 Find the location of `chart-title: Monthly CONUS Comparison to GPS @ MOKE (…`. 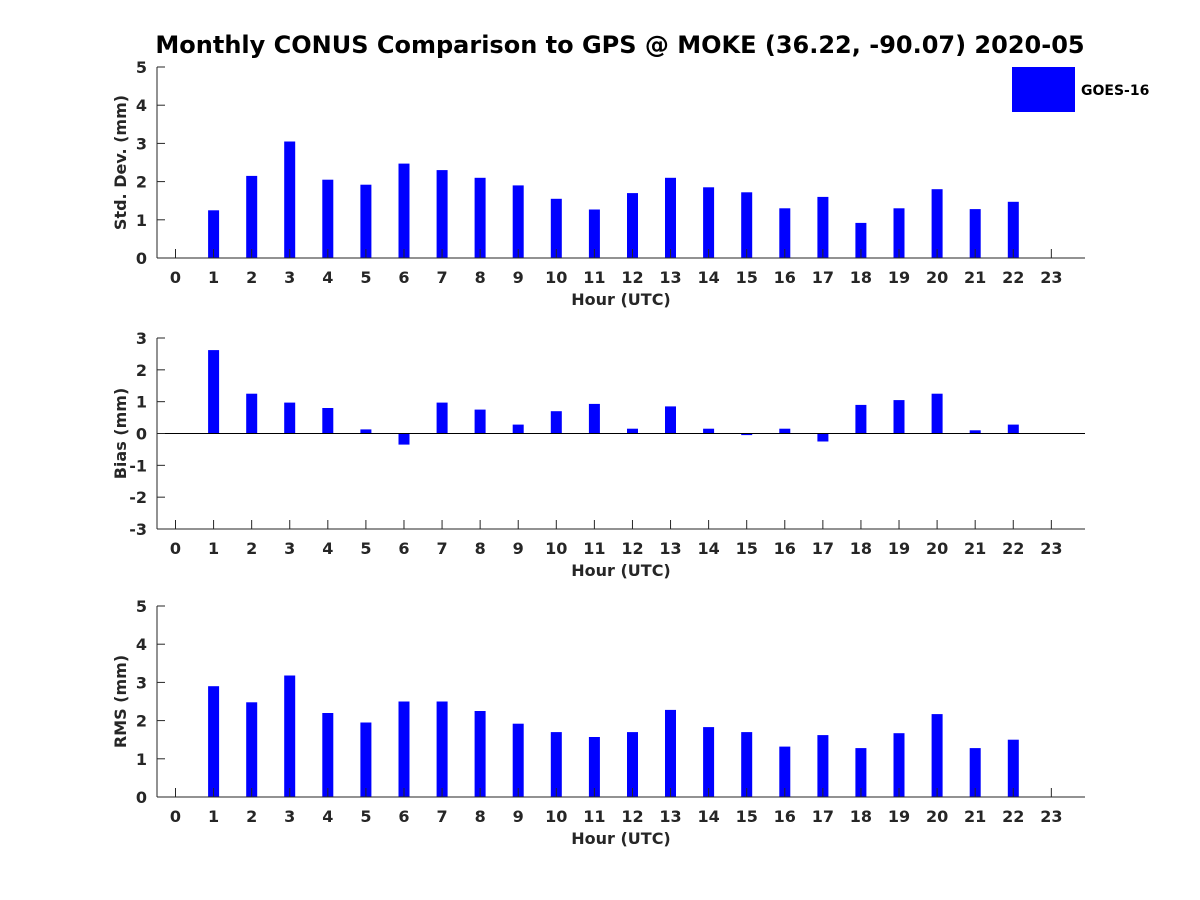

chart-title: Monthly CONUS Comparison to GPS @ MOKE (… is located at coordinates (619, 45).